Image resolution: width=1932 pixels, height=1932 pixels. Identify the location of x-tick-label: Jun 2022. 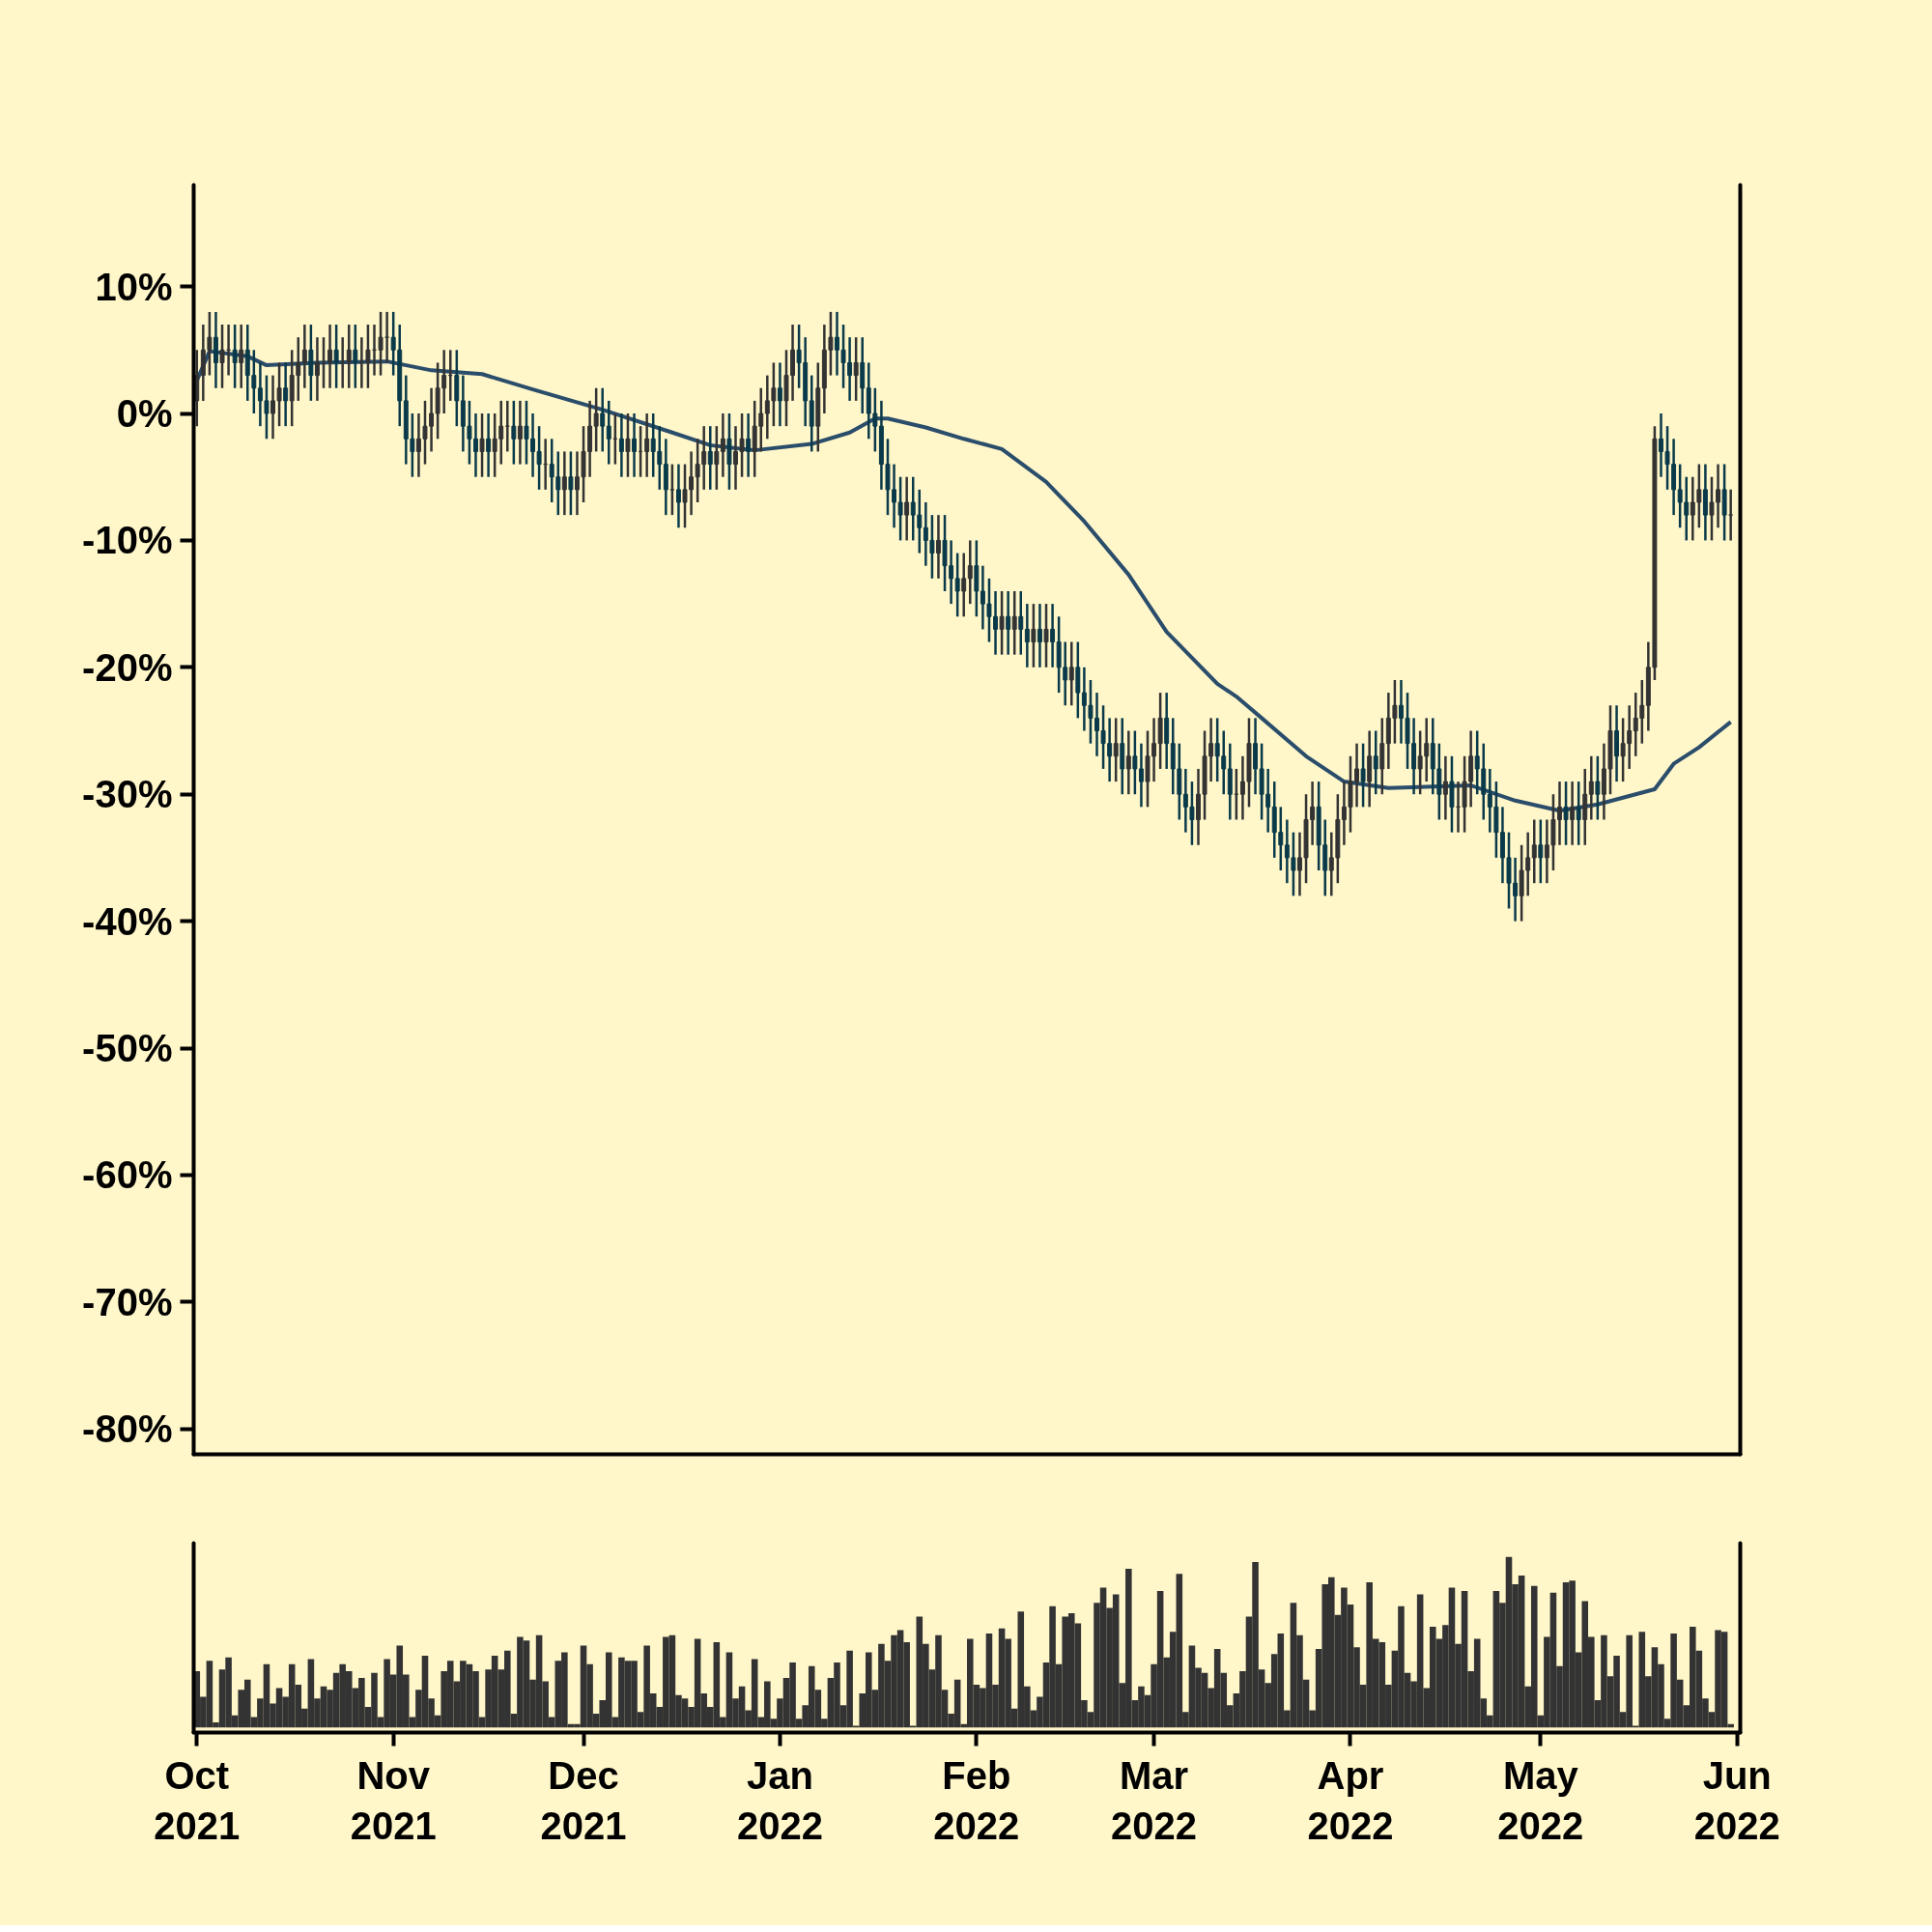
(1736, 1800).